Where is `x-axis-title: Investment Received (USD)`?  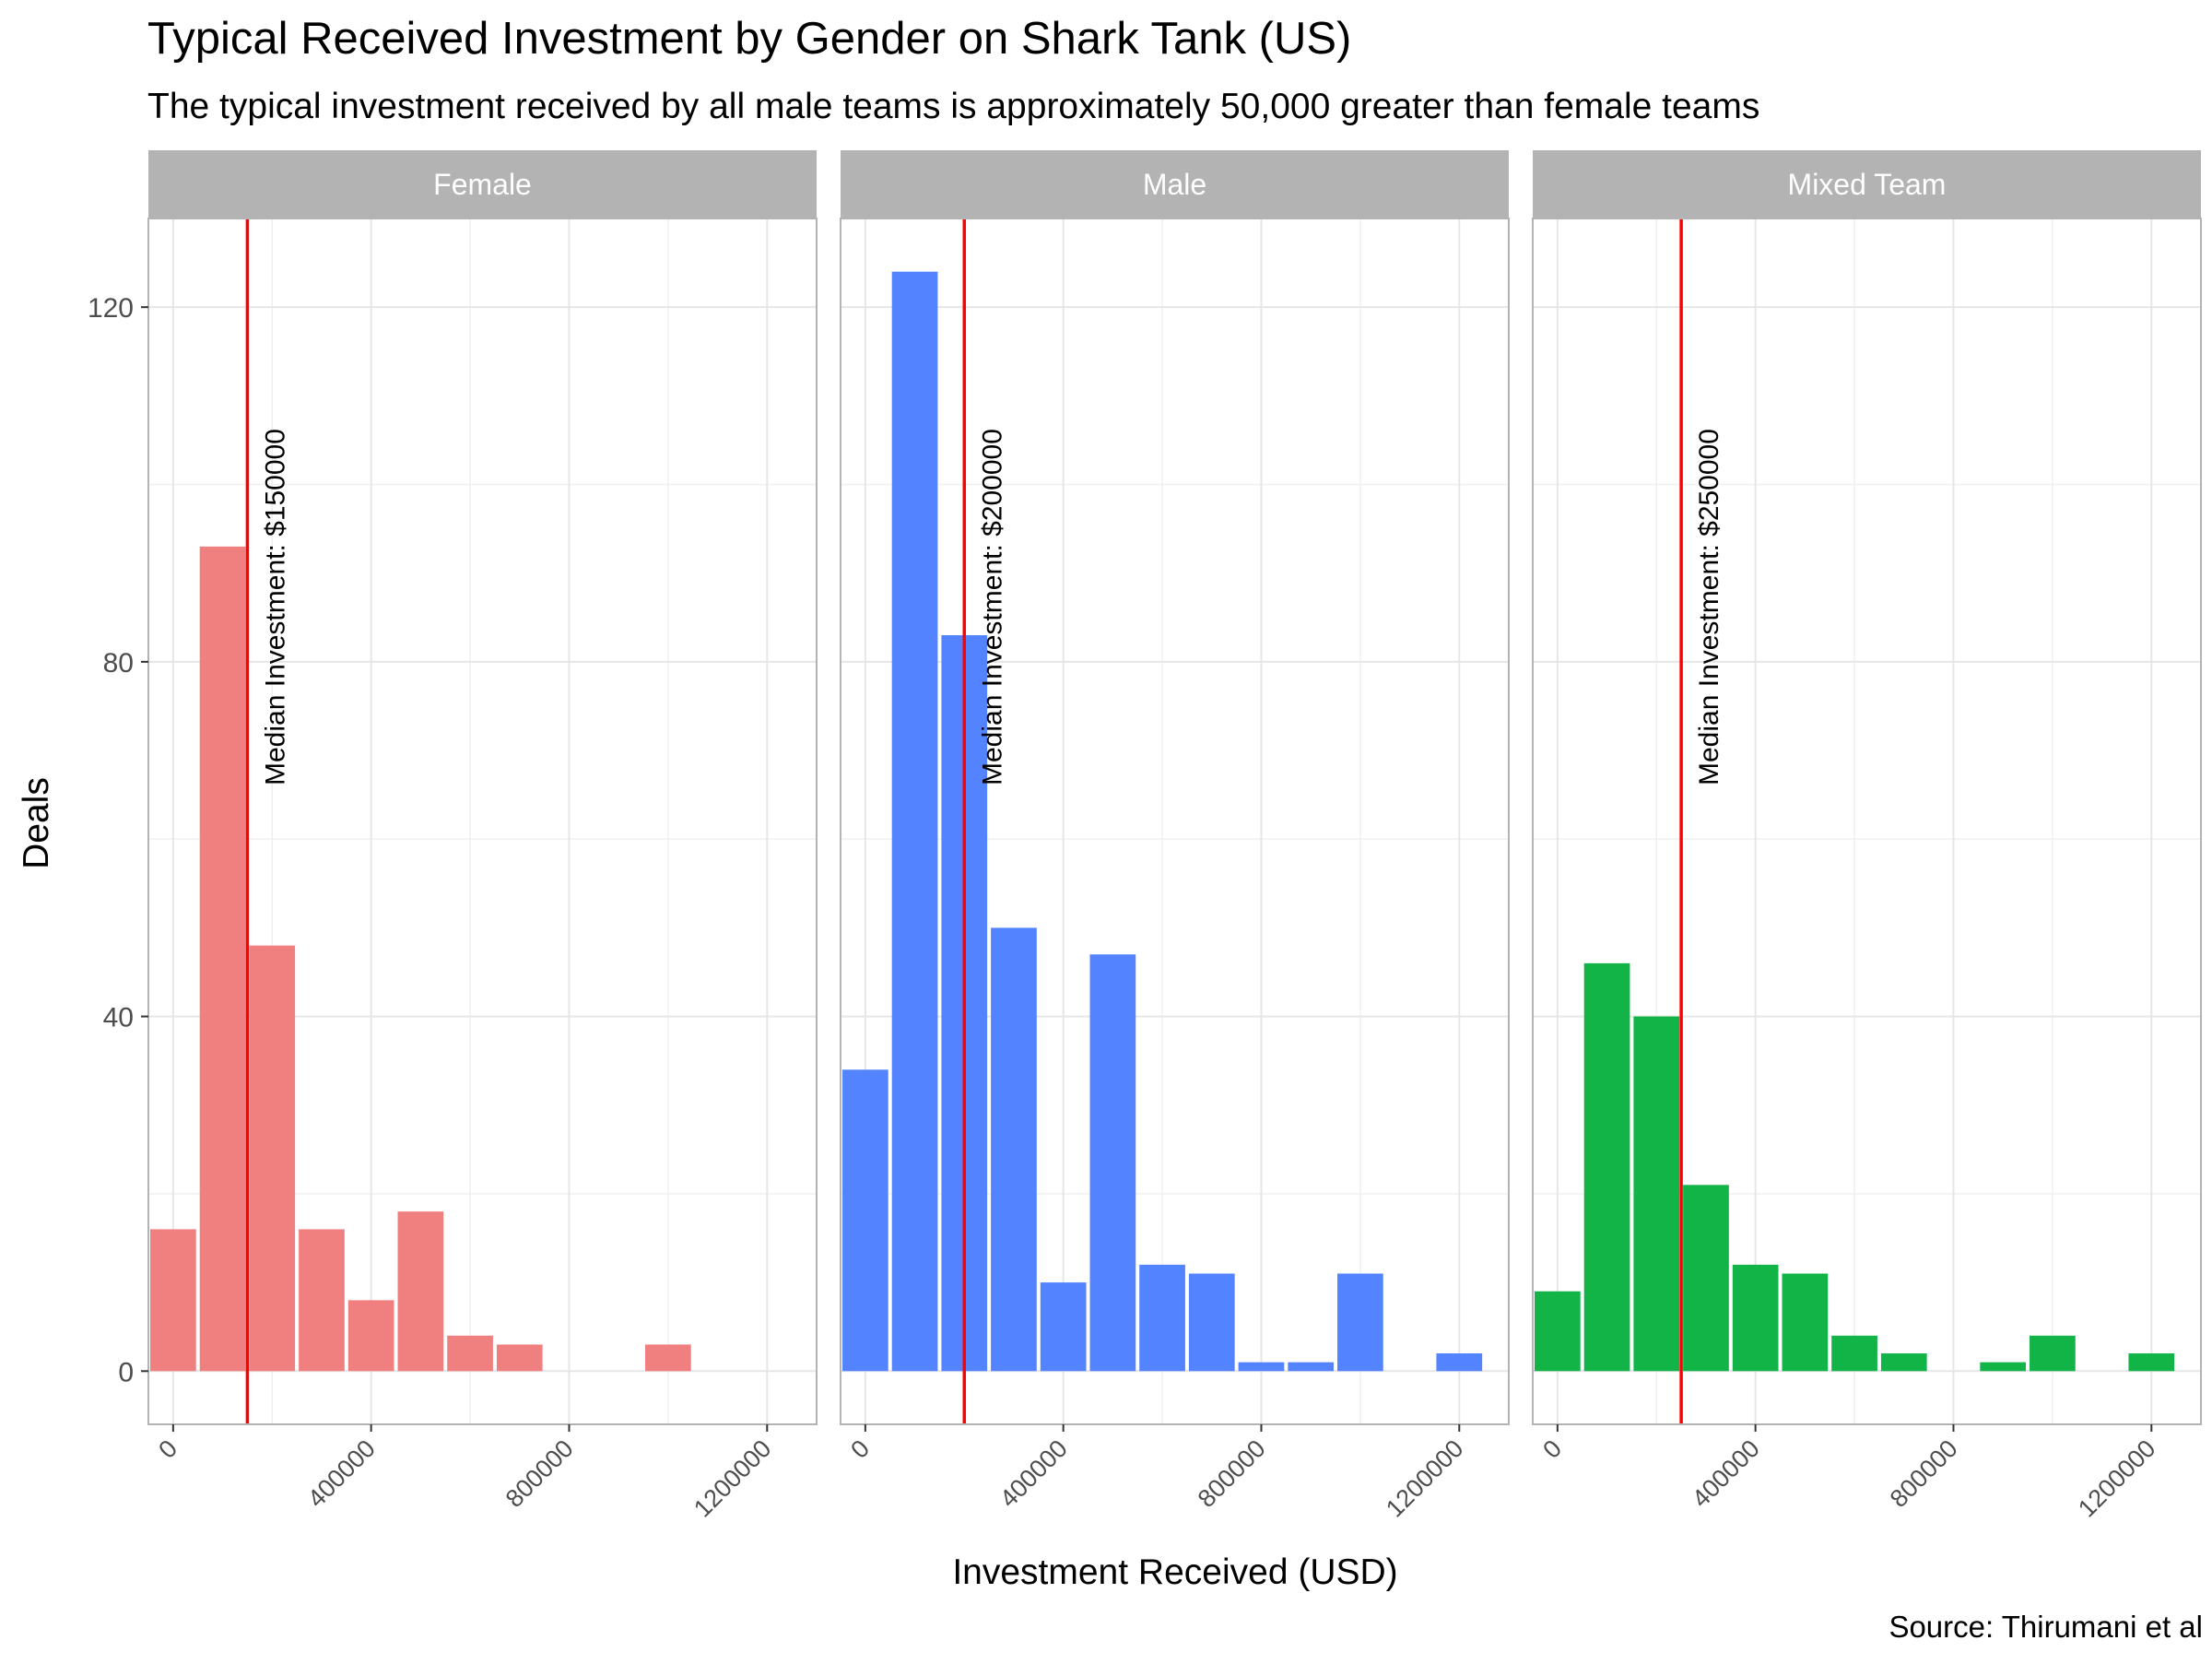
x-axis-title: Investment Received (USD) is located at coordinates (1174, 1572).